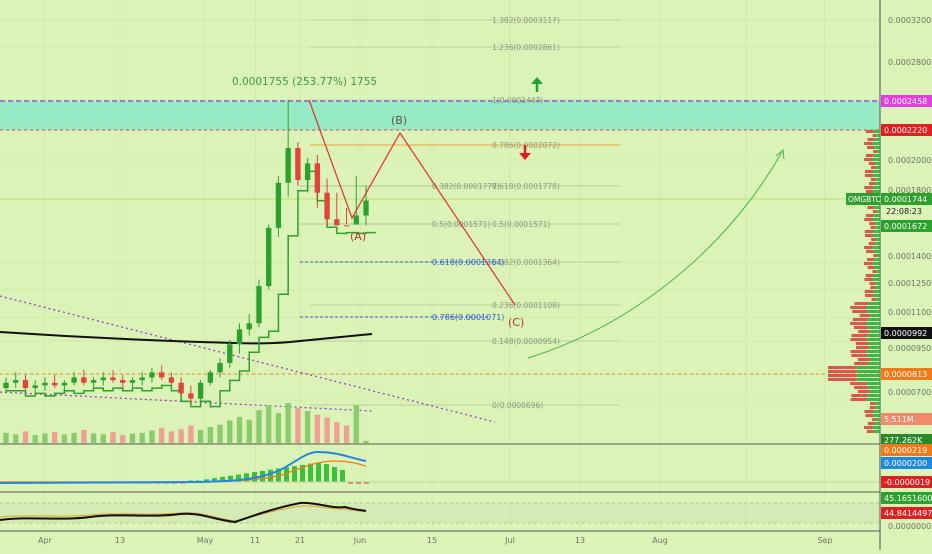  Describe the element at coordinates (537, 84) in the screenshot. I see `up-arrow-icon` at that location.